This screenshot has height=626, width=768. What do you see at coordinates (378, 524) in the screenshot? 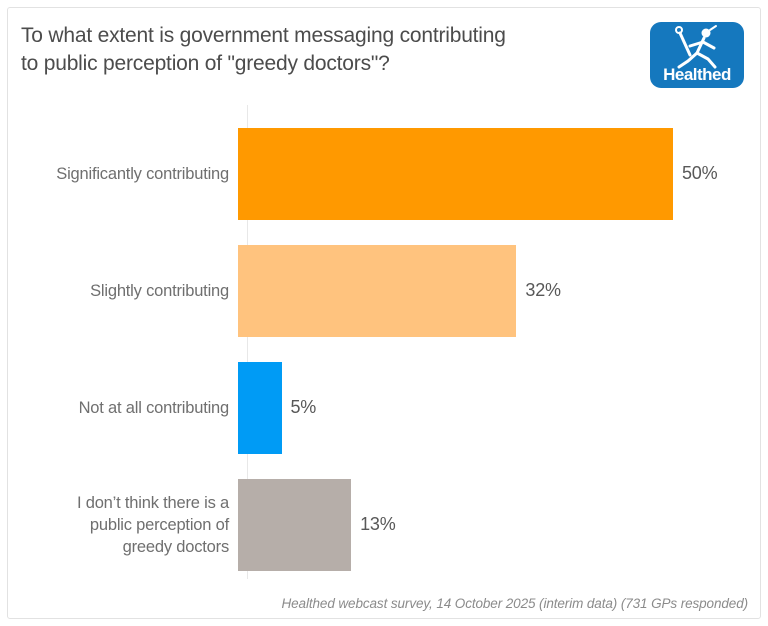
I see `value-label: 13%` at bounding box center [378, 524].